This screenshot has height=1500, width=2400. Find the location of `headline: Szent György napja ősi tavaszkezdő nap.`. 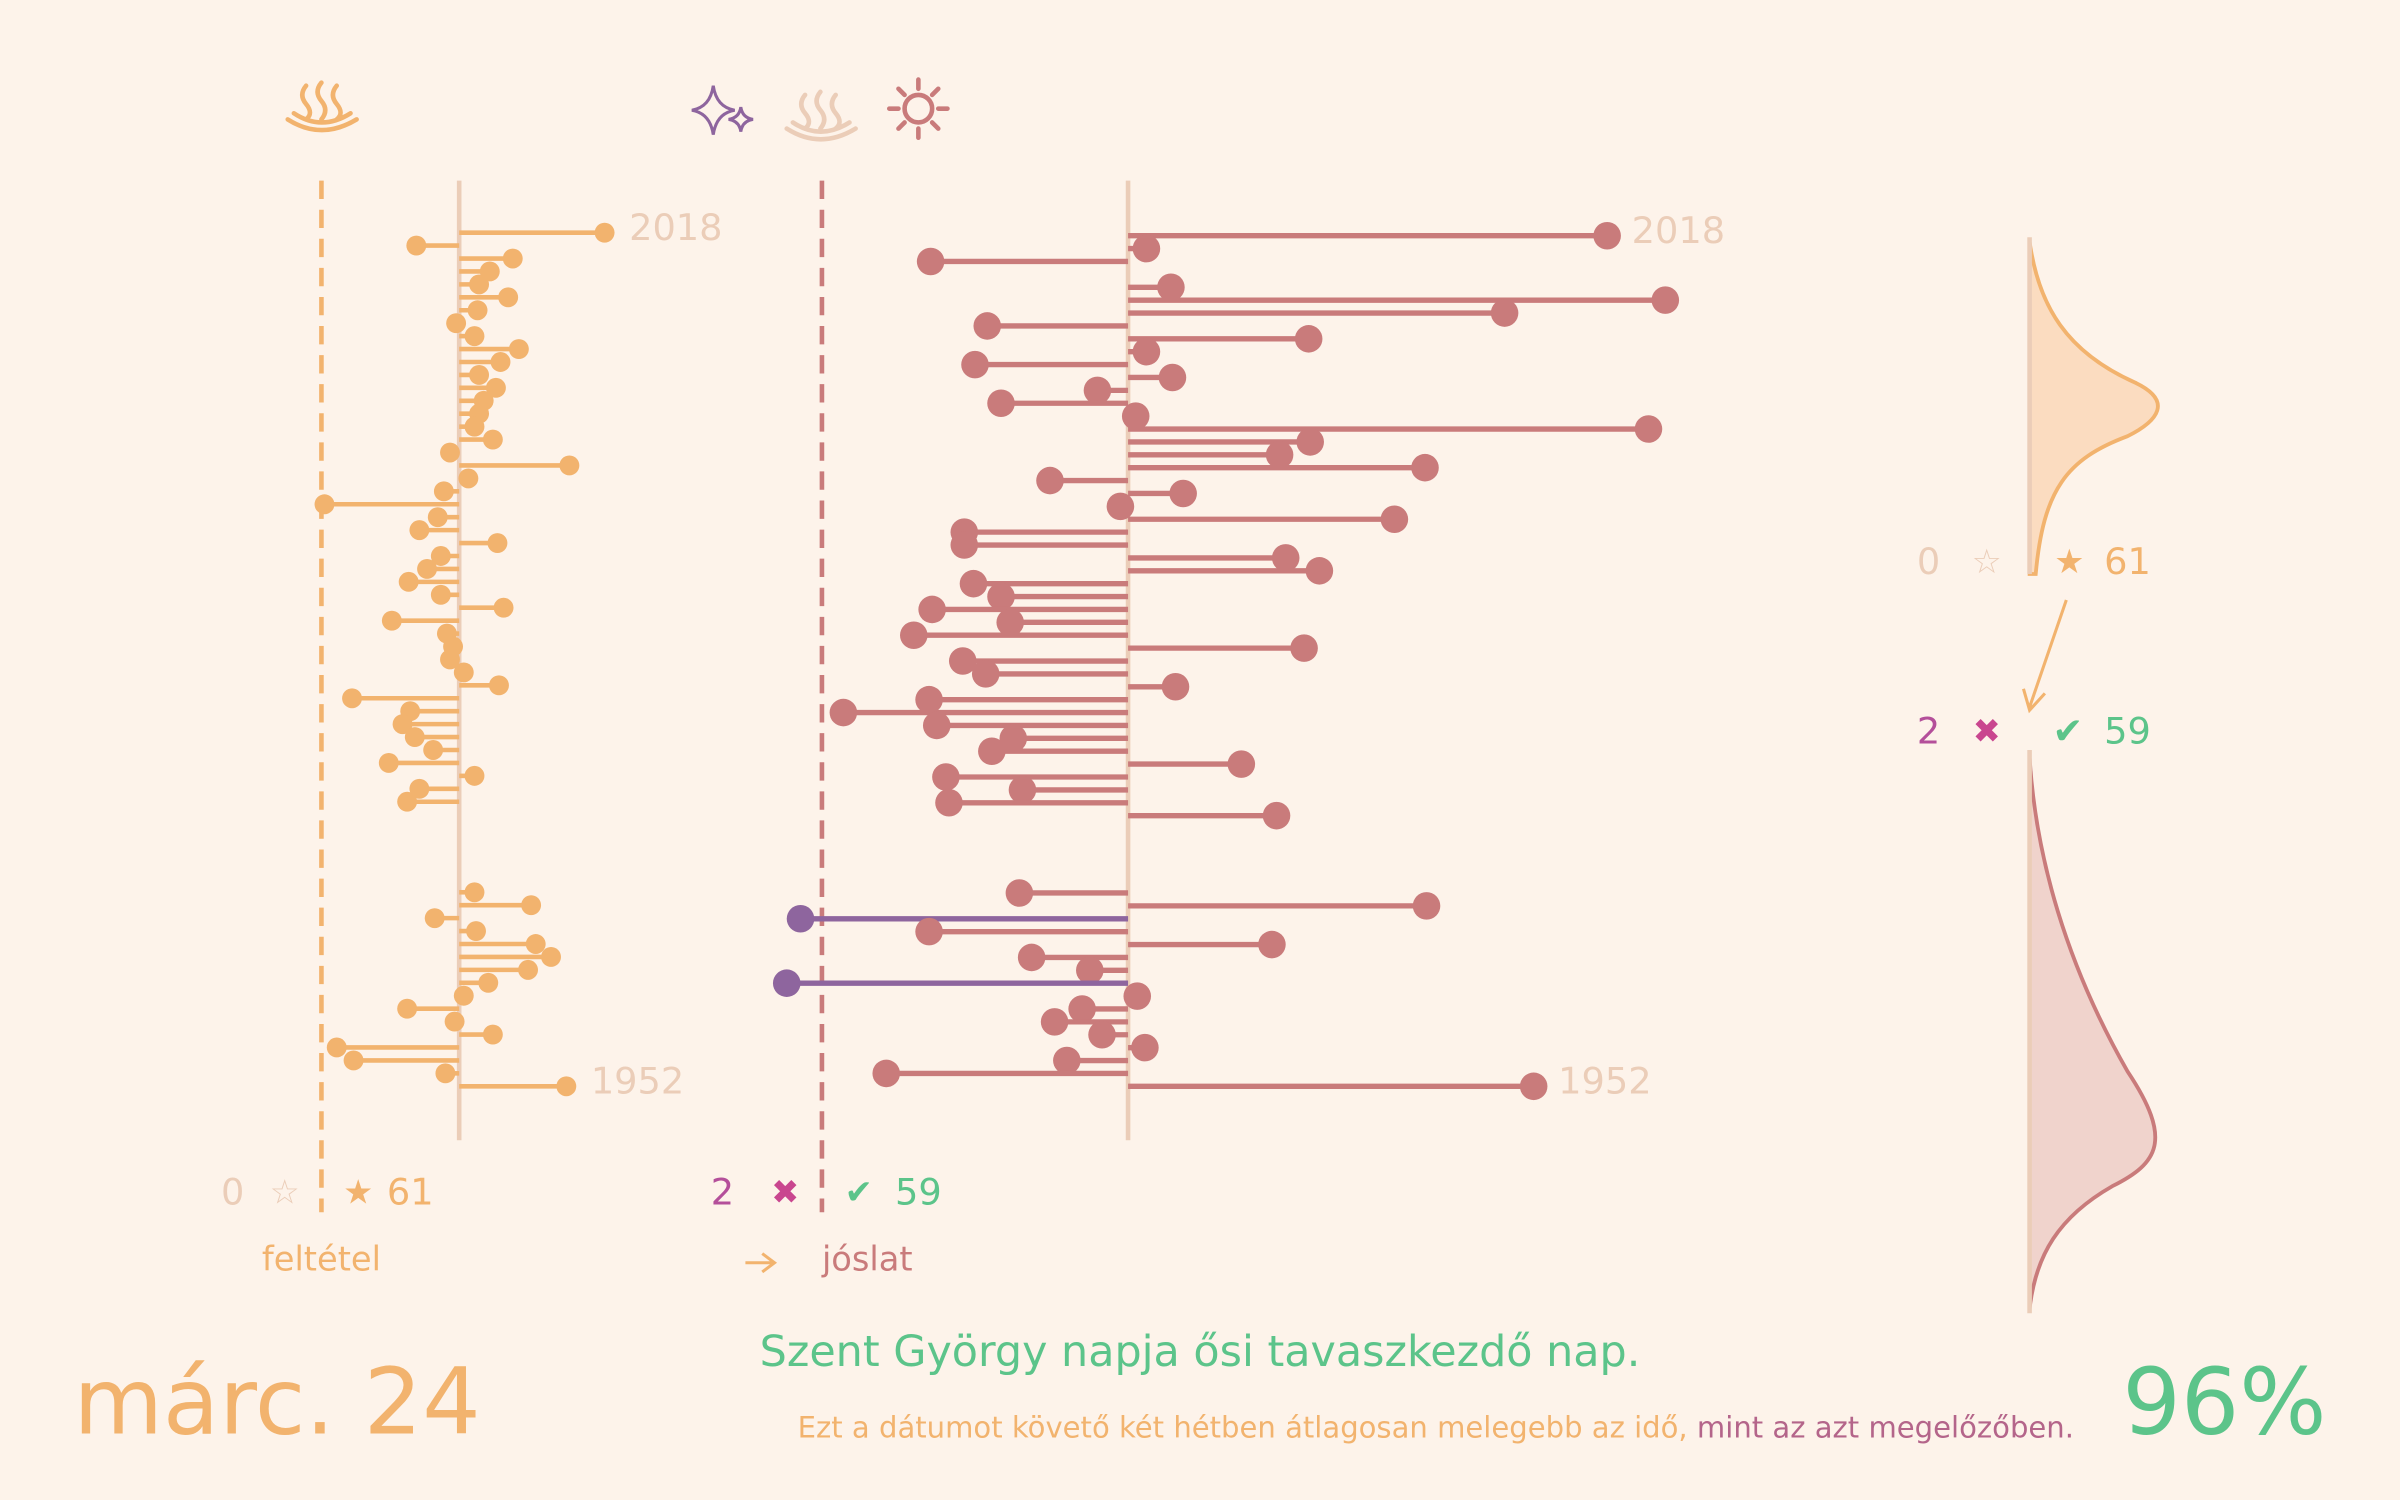

headline: Szent György napja ősi tavaszkezdő nap. is located at coordinates (1200, 1352).